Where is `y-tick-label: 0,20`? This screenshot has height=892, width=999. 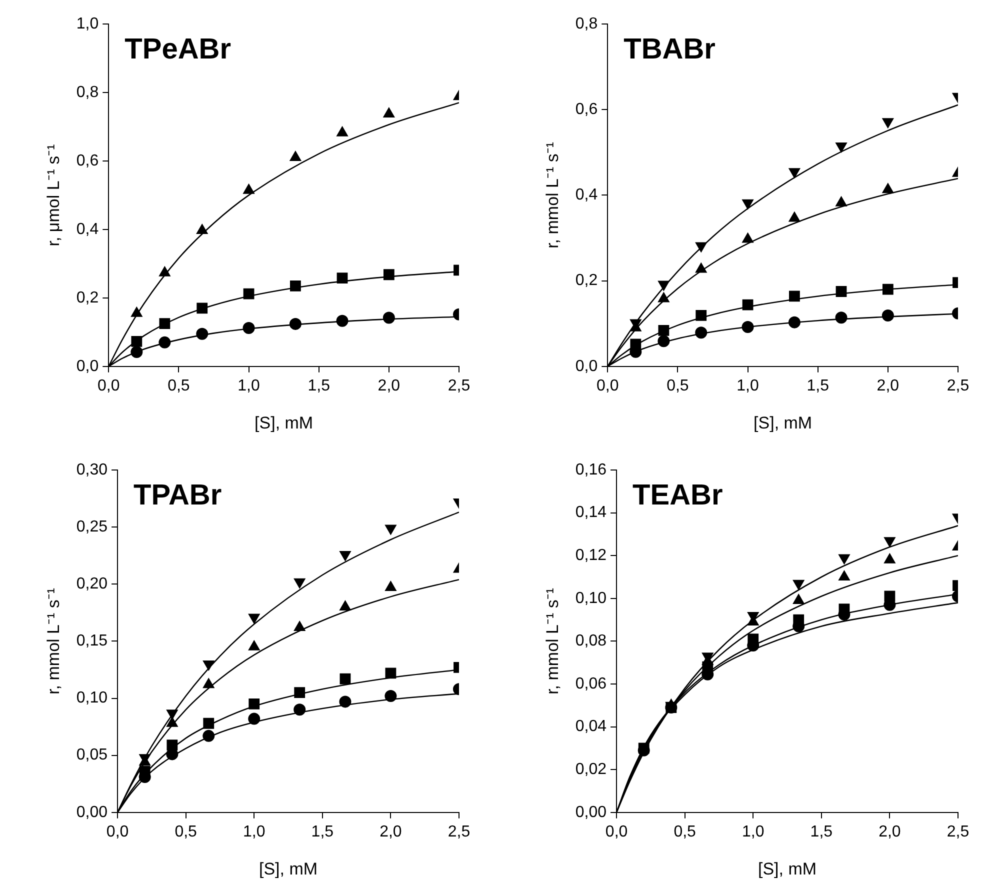 y-tick-label: 0,20 is located at coordinates (92, 584).